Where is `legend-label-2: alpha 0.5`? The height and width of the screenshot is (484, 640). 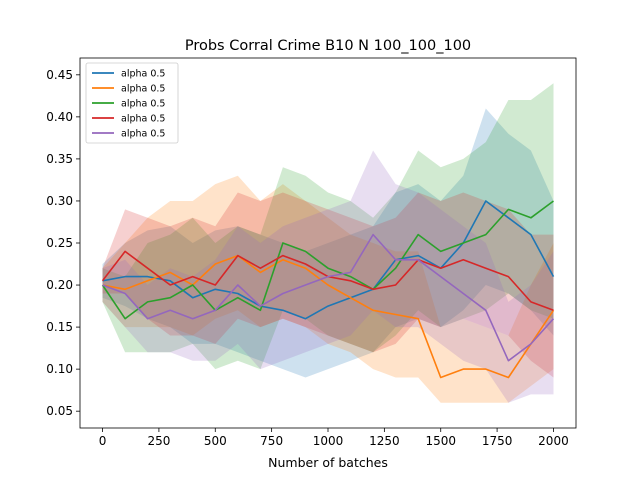 legend-label-2: alpha 0.5 is located at coordinates (143, 89).